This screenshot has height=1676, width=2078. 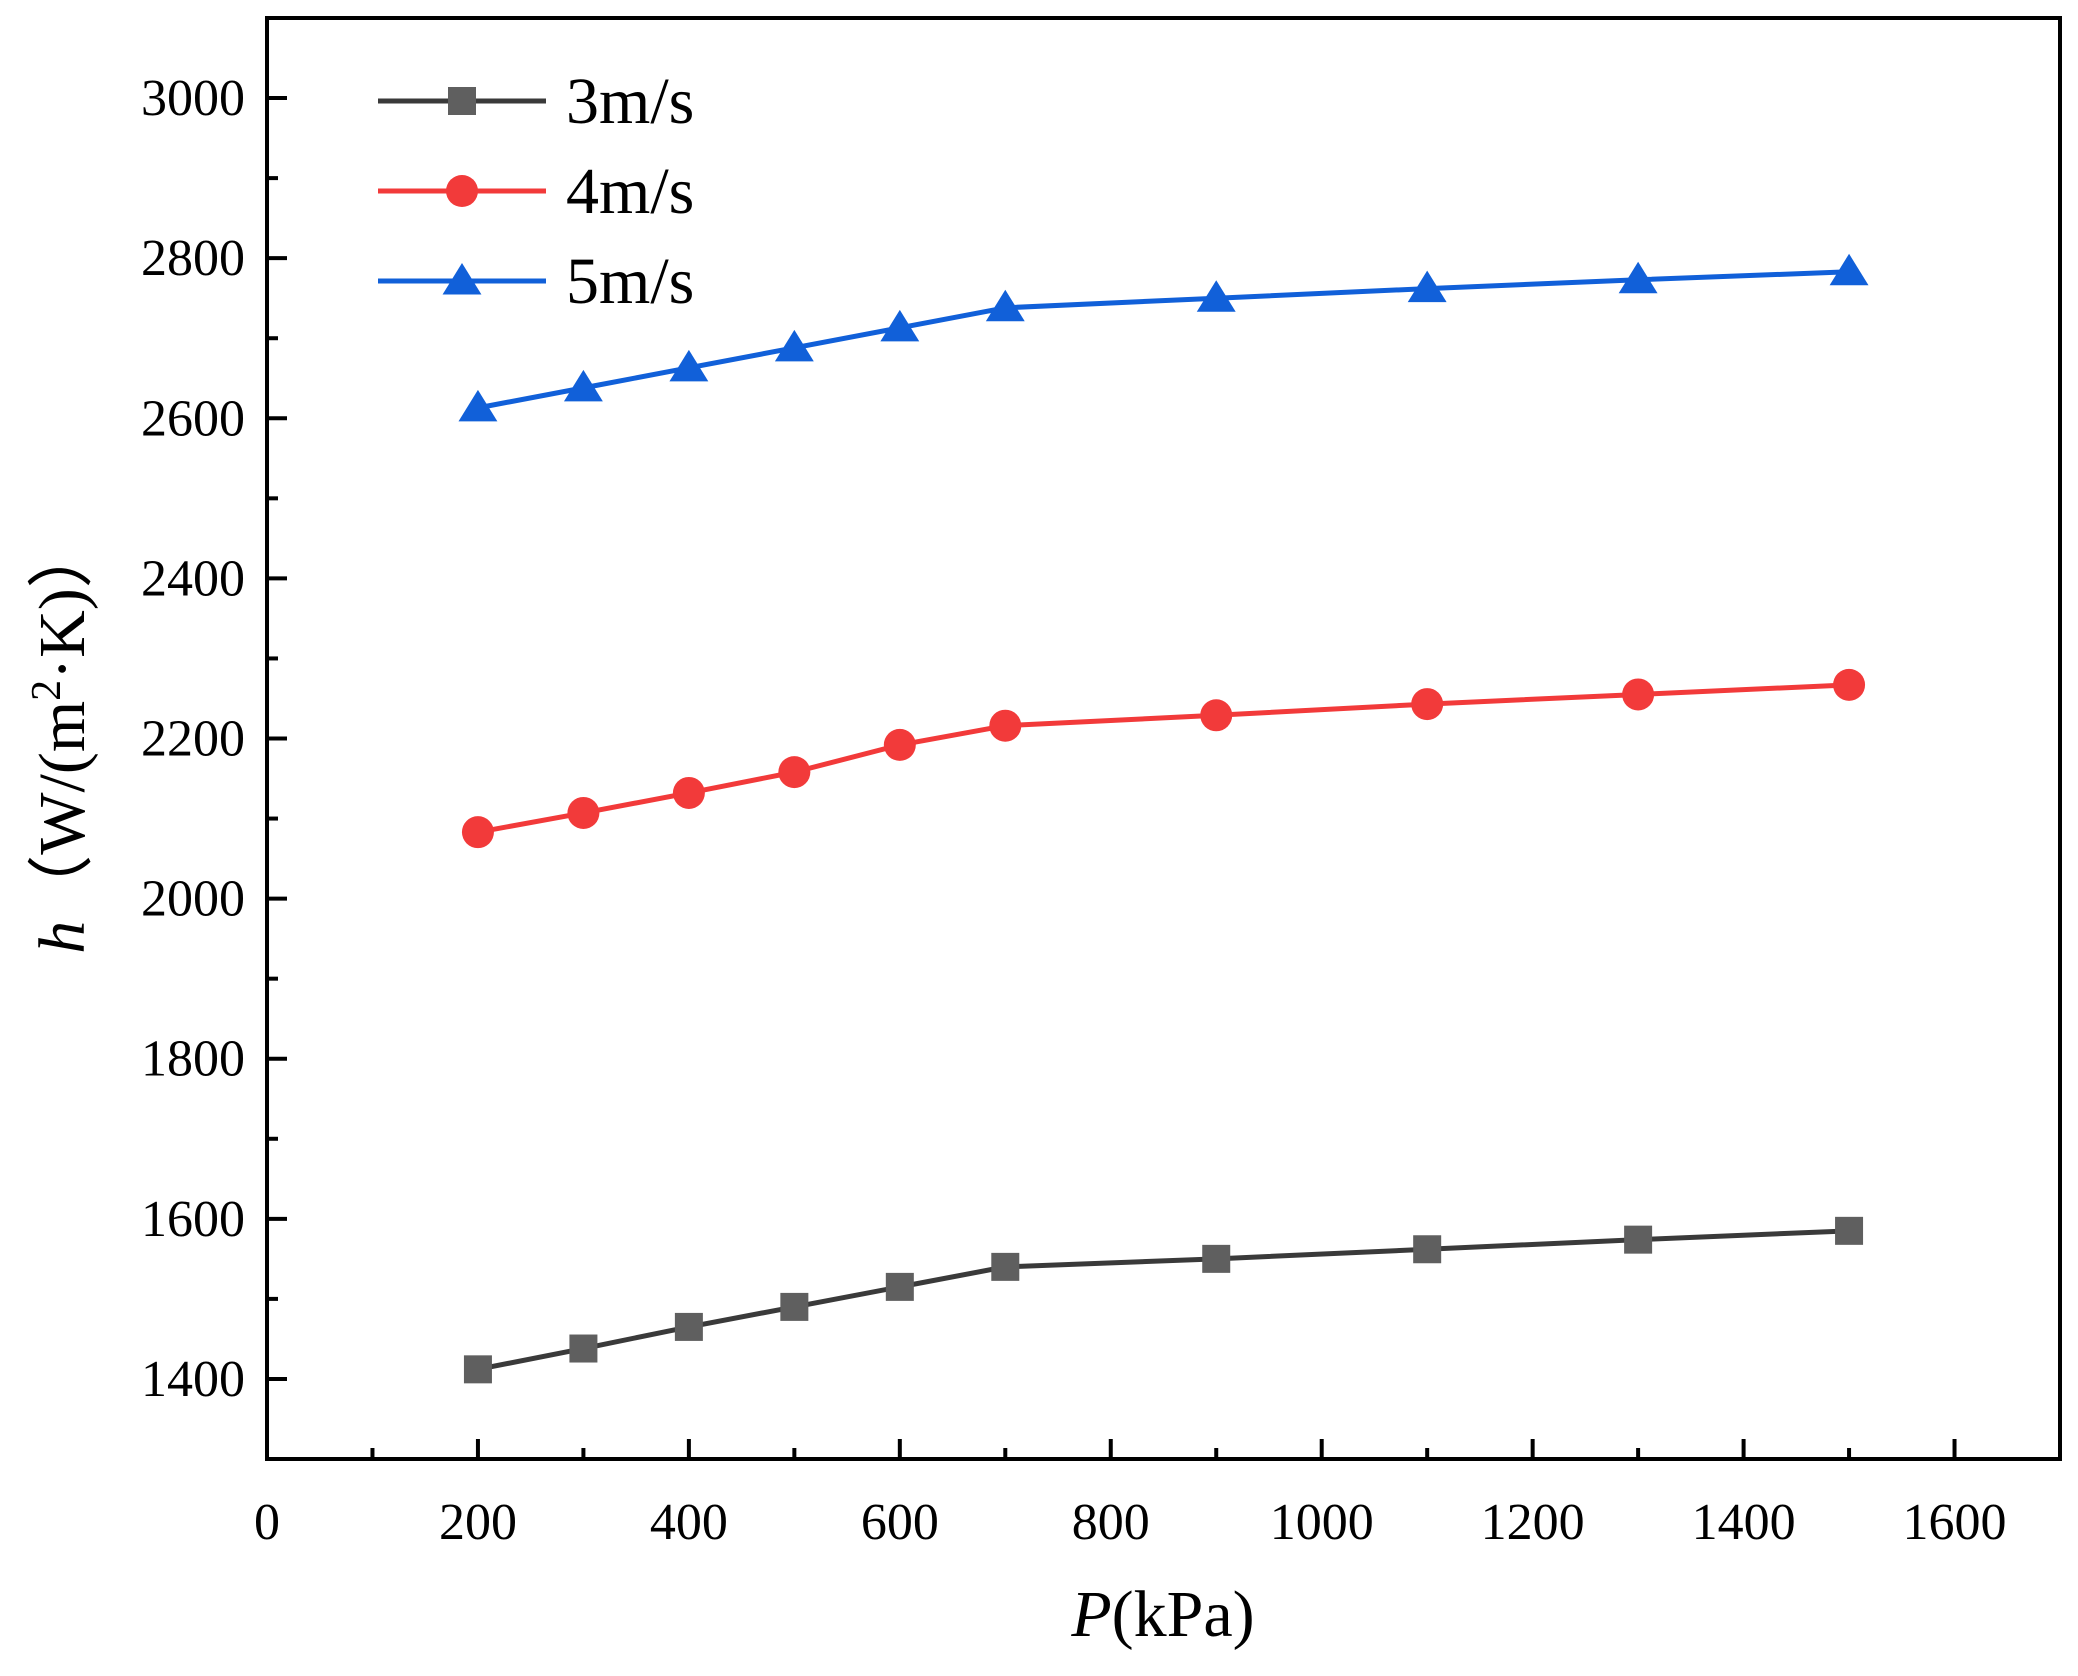 I want to click on y-tick-label: 1400, so click(x=193, y=1379).